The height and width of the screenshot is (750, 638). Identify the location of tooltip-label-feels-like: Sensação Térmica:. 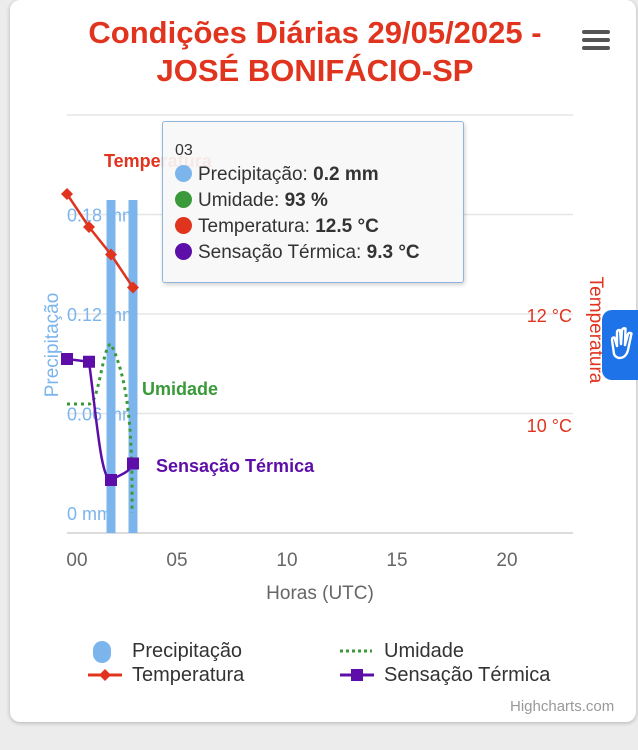
(282, 252).